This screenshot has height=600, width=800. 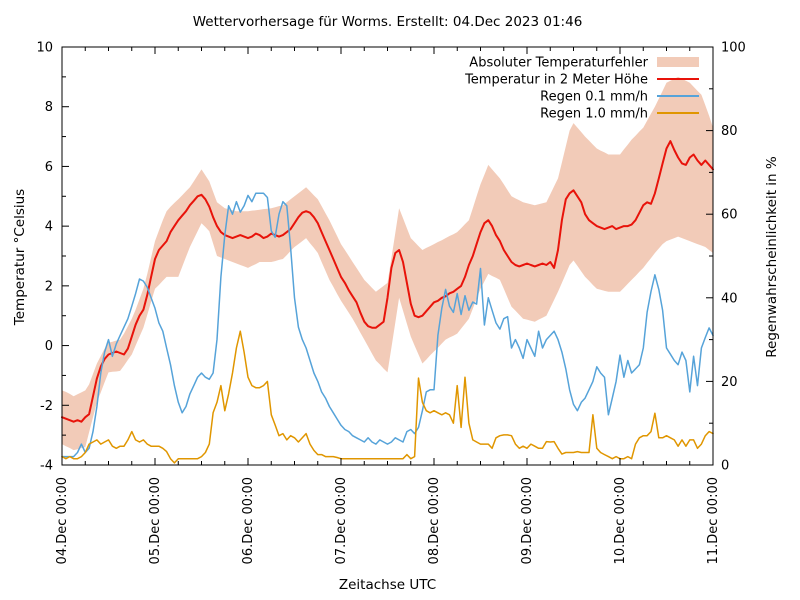 What do you see at coordinates (49, 346) in the screenshot?
I see `y-left-tick-label: 0` at bounding box center [49, 346].